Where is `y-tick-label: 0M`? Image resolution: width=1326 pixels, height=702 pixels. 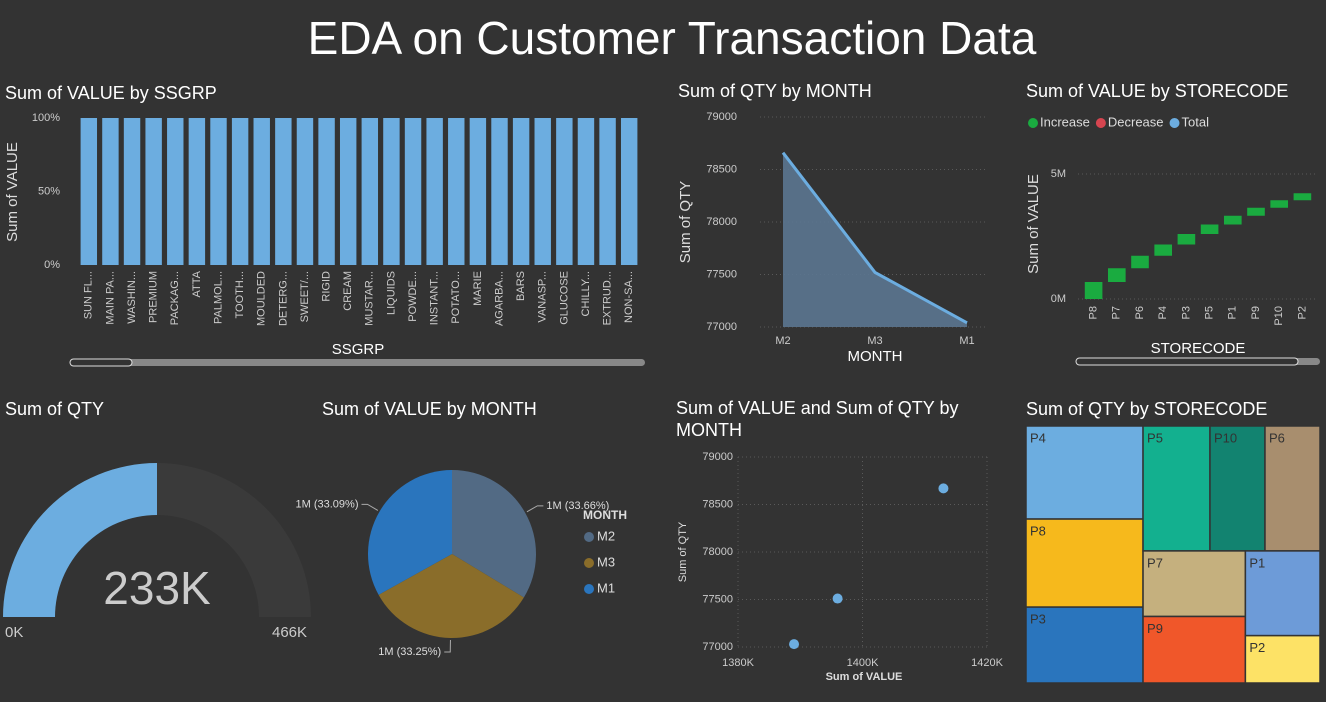
y-tick-label: 0M is located at coordinates (1058, 299).